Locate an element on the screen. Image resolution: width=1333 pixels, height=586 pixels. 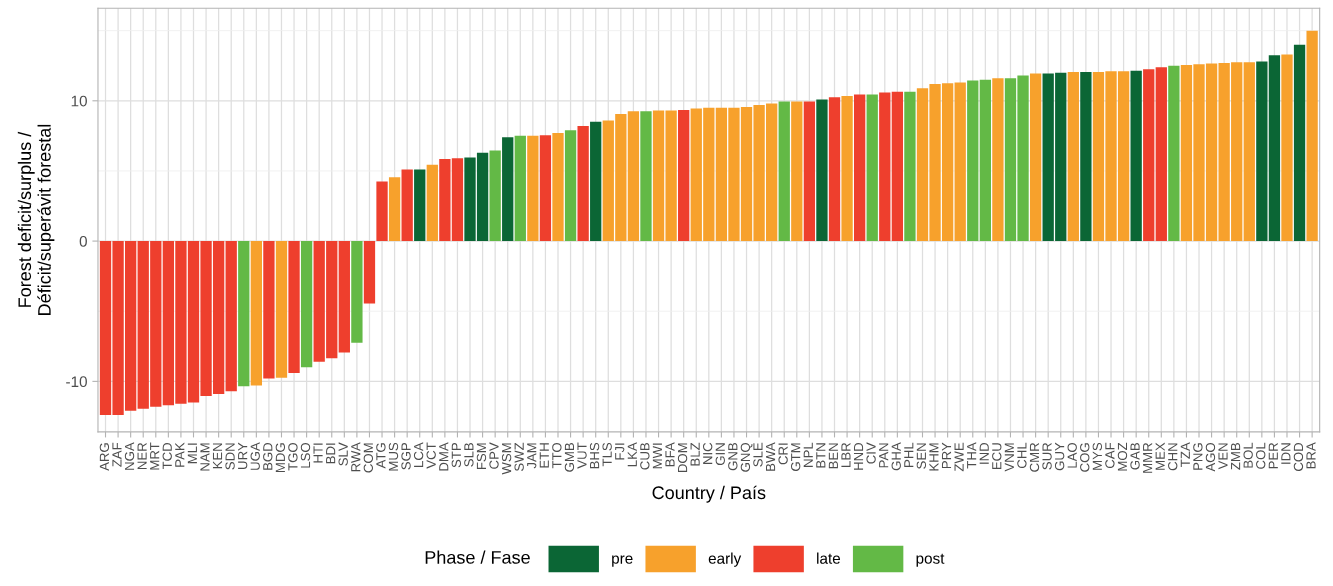
x-tick-label: STP is located at coordinates (456, 455).